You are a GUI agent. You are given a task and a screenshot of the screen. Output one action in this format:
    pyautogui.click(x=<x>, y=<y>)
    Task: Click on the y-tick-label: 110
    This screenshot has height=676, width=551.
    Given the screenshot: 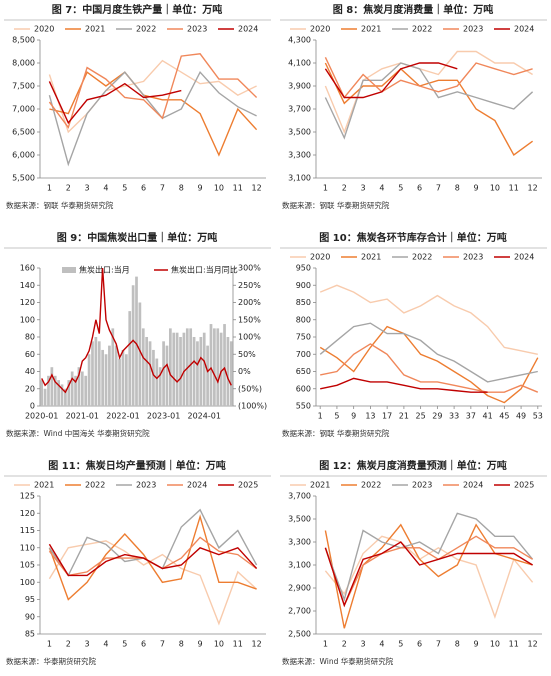 What is the action you would take?
    pyautogui.click(x=27, y=547)
    